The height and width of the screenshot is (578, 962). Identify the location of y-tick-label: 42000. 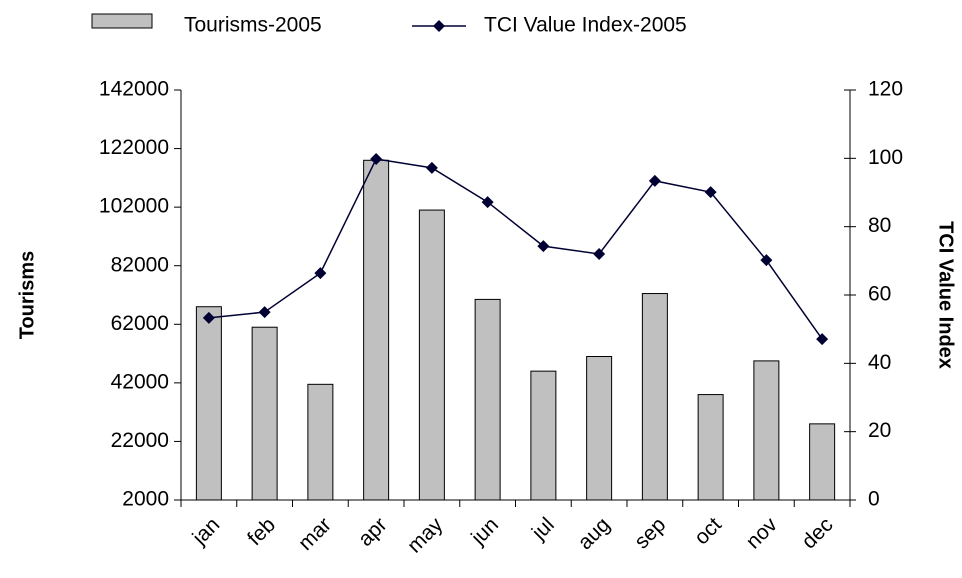
(140, 381).